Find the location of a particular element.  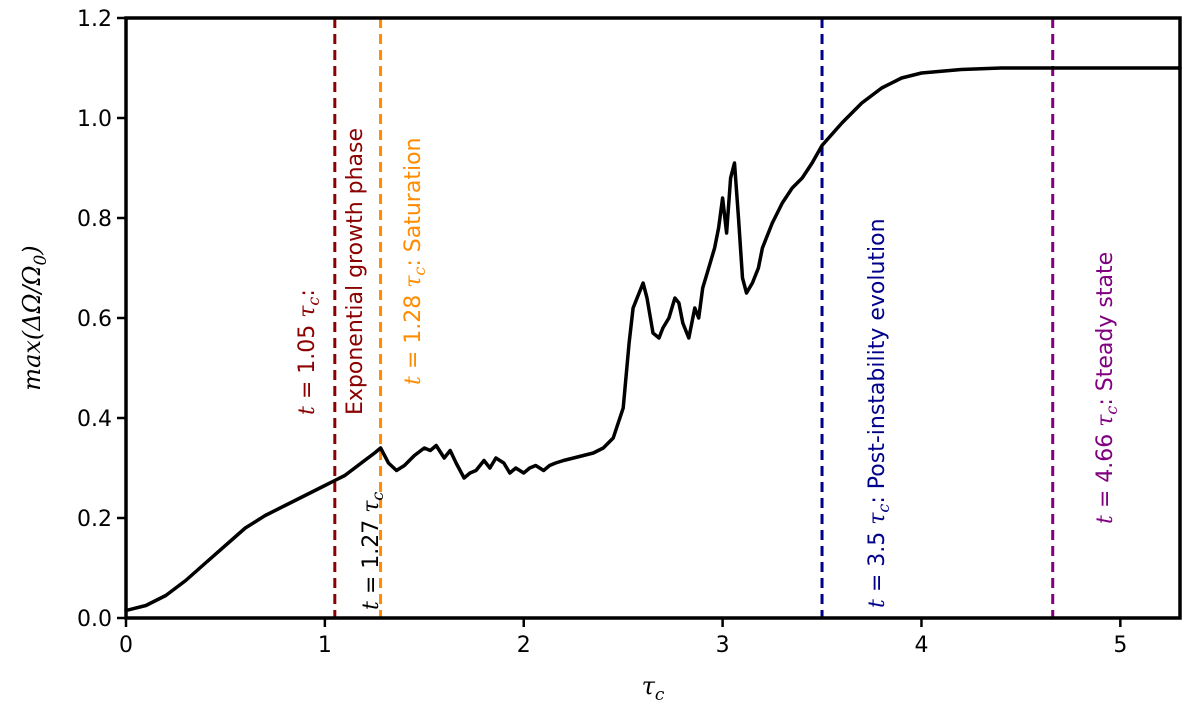

y-tick-label-0: 0.0 is located at coordinates (94, 619).